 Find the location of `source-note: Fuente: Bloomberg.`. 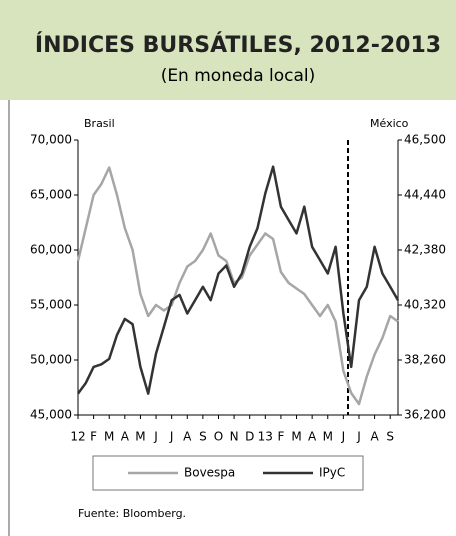

source-note: Fuente: Bloomberg. is located at coordinates (132, 513).